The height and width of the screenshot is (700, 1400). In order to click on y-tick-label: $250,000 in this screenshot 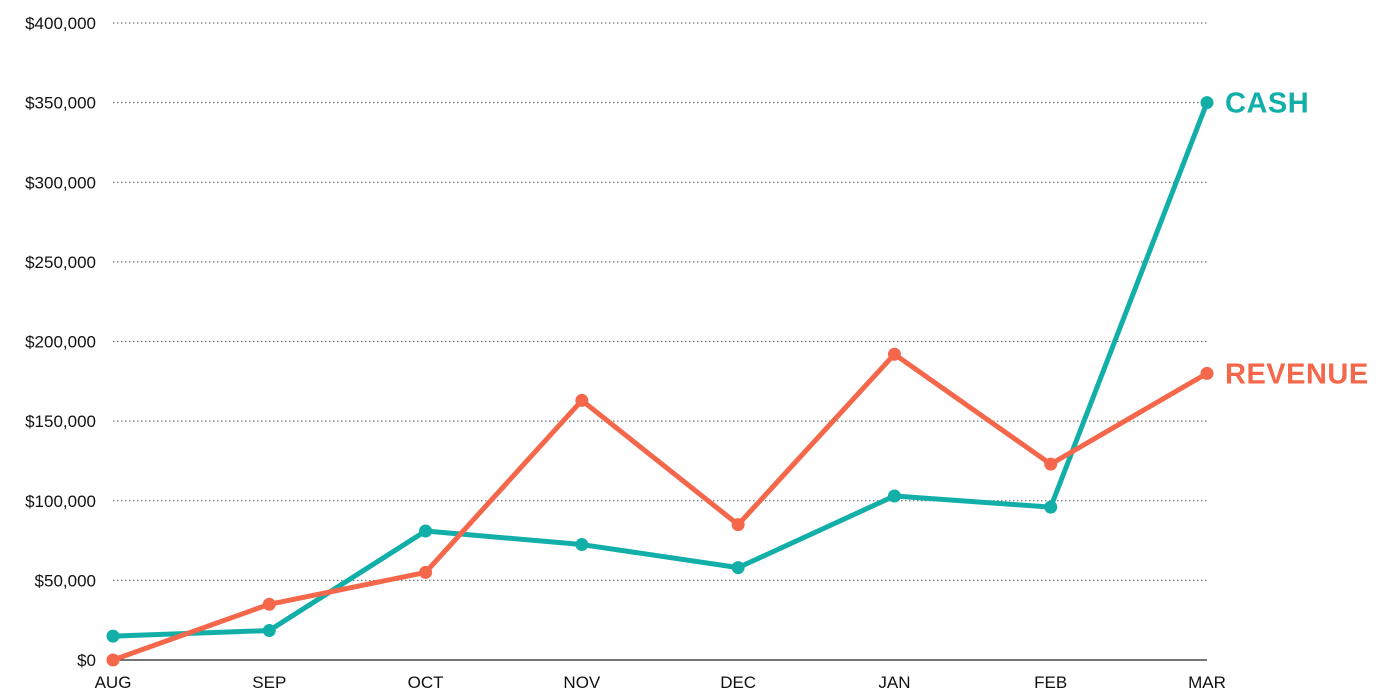, I will do `click(60, 262)`.